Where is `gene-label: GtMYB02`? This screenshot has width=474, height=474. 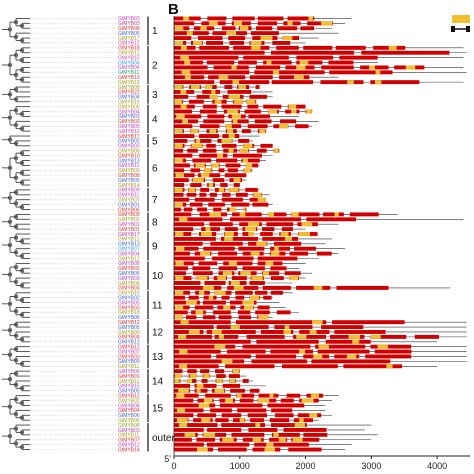 gene-label: GtMYB02 is located at coordinates (129, 298).